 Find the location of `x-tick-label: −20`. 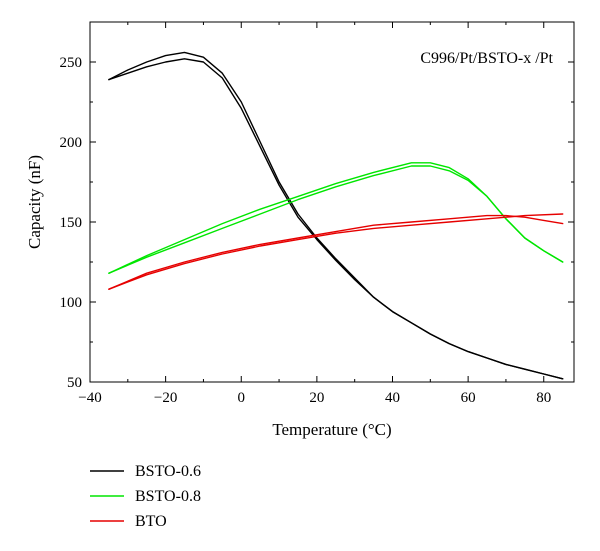

x-tick-label: −20 is located at coordinates (165, 398).